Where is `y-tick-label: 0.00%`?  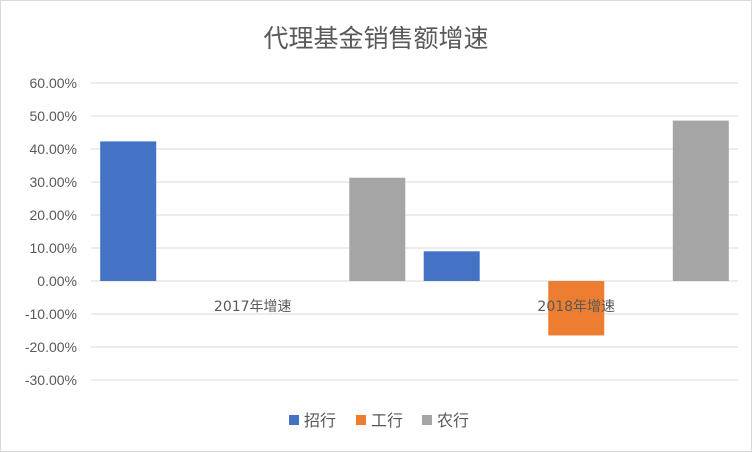
y-tick-label: 0.00% is located at coordinates (57, 281).